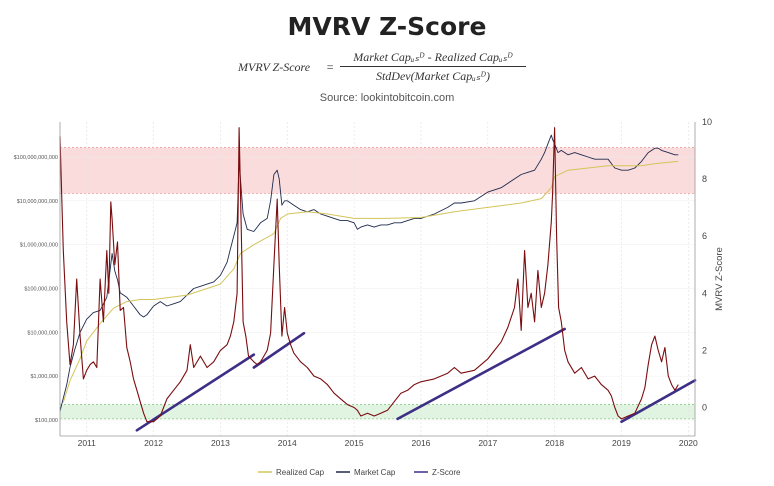 This screenshot has width=774, height=486. I want to click on legend-label-z-score: Z-Score, so click(446, 472).